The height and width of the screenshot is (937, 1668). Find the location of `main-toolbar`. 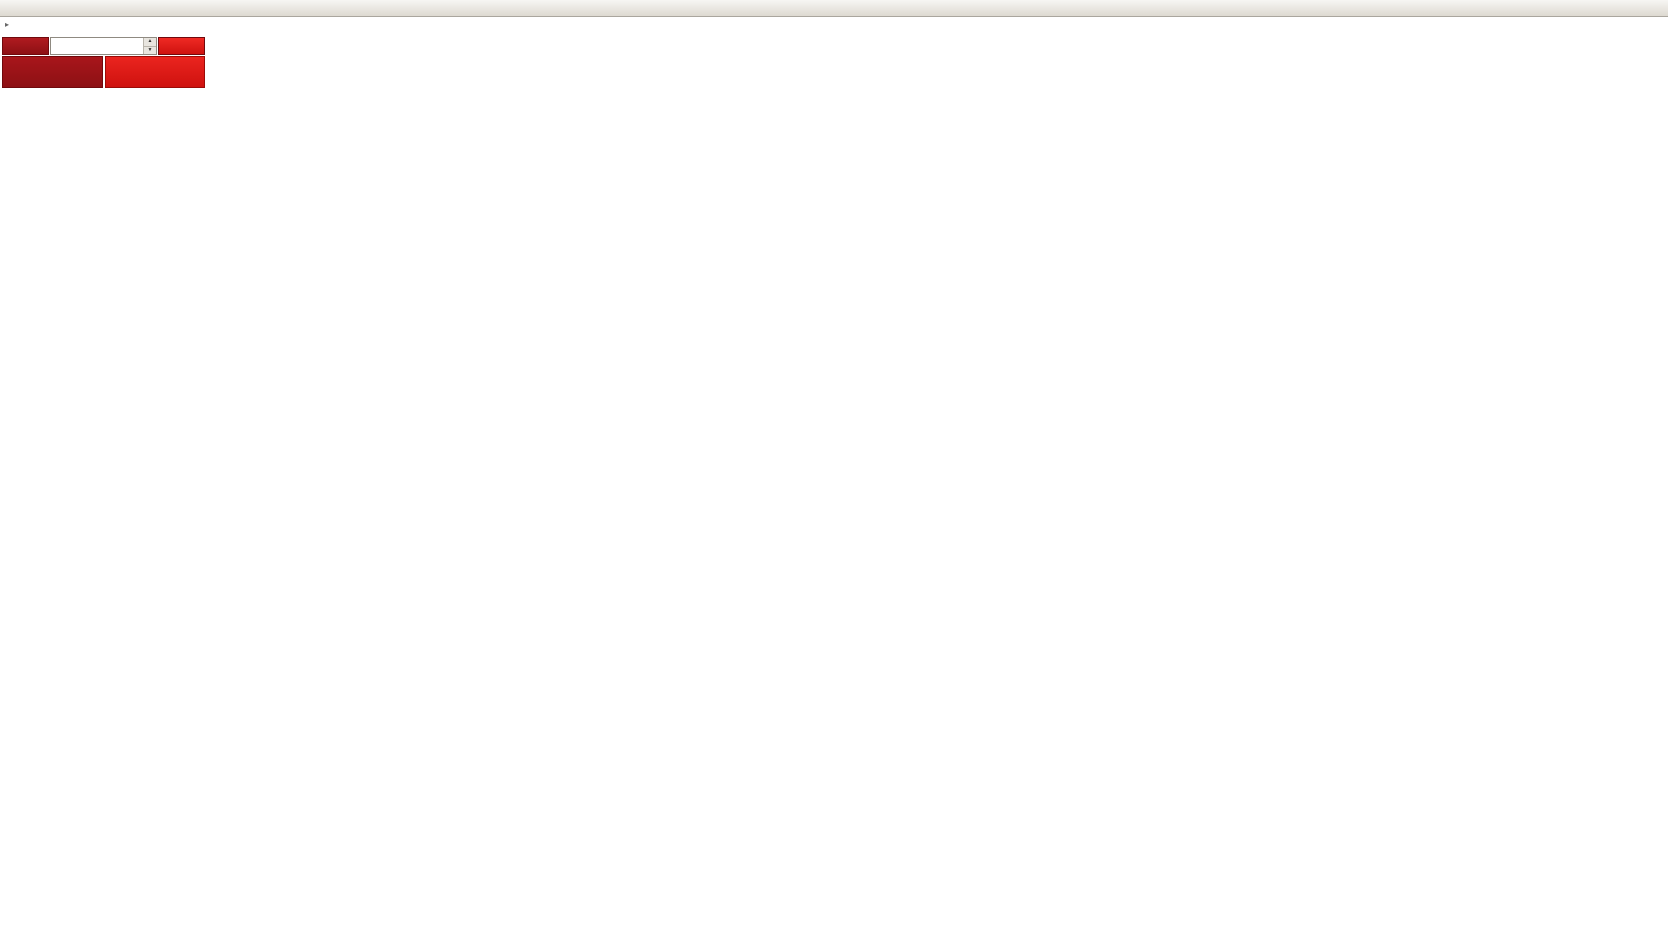

main-toolbar is located at coordinates (834, 8).